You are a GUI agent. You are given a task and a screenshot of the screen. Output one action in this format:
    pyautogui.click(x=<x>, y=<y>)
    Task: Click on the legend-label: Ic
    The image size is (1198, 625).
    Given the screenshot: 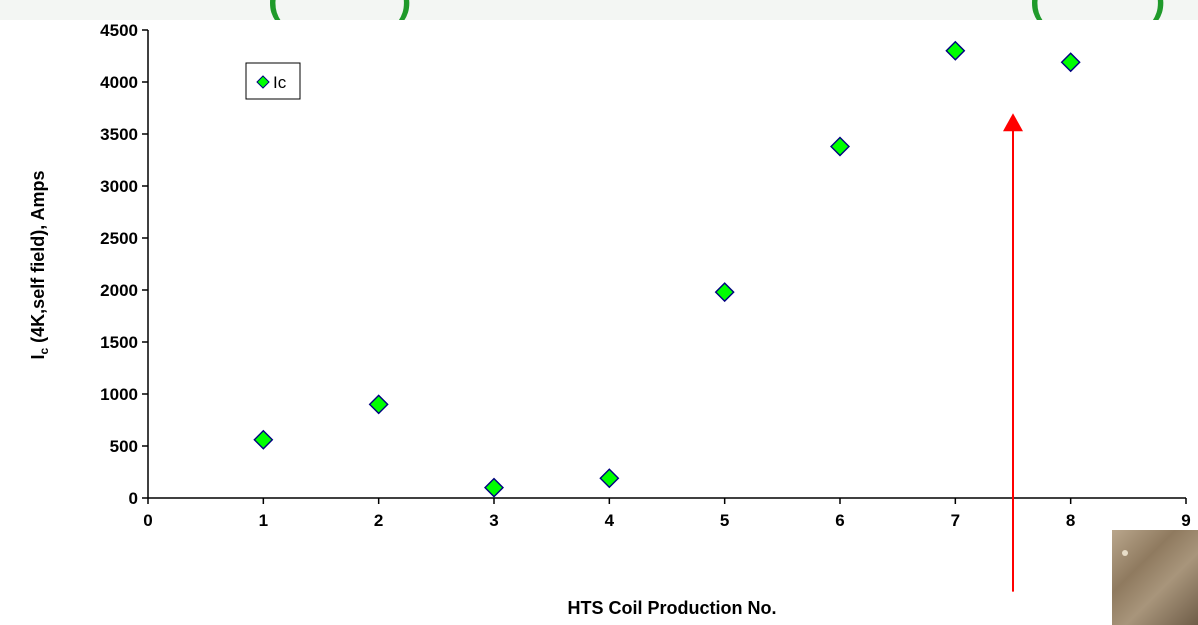 What is the action you would take?
    pyautogui.click(x=280, y=82)
    